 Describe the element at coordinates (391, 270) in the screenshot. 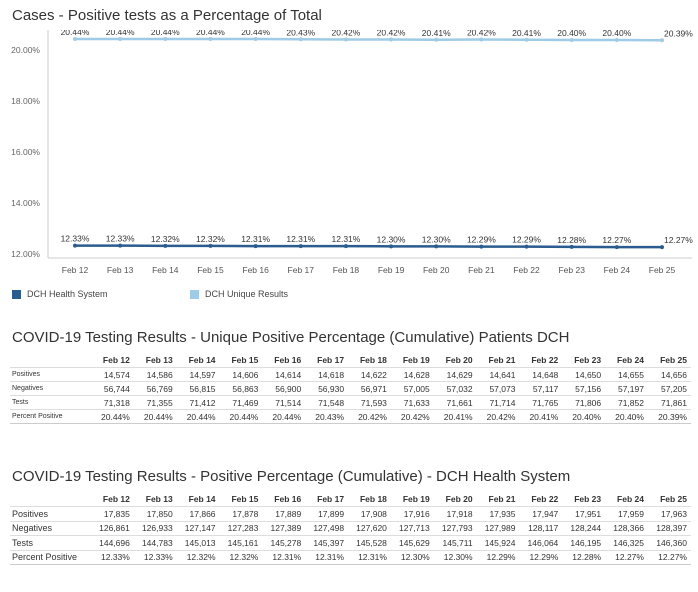

I see `x-tick-label: Feb 19` at that location.